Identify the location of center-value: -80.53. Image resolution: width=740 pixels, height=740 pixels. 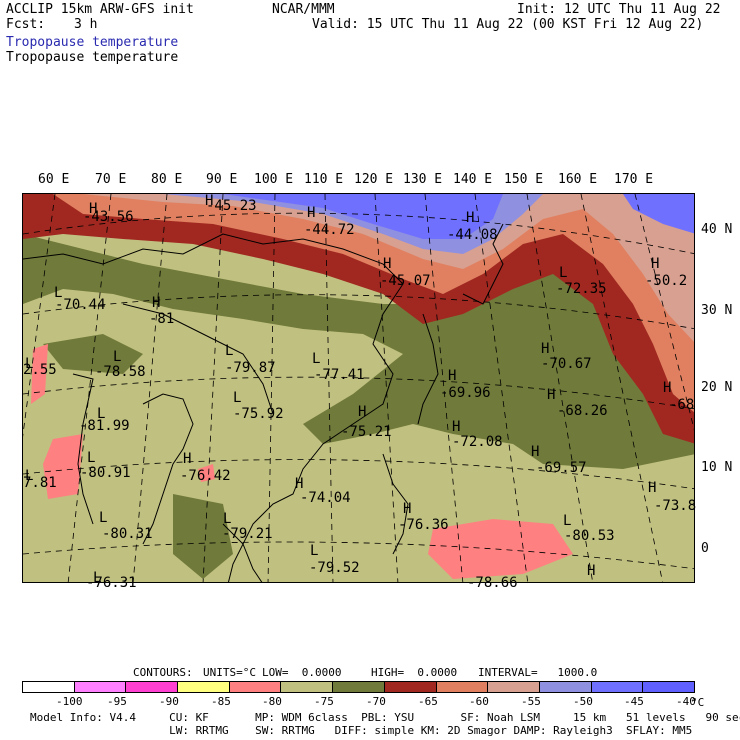
(589, 536).